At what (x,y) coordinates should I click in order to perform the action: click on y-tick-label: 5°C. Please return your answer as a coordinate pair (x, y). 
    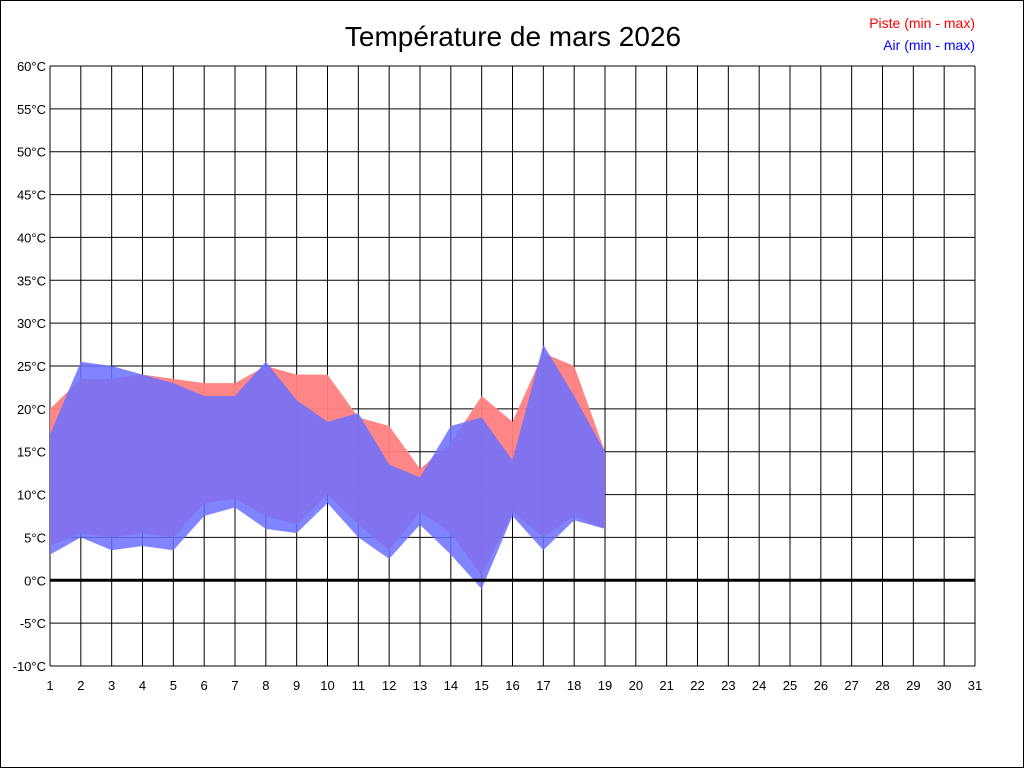
    Looking at the image, I should click on (35, 537).